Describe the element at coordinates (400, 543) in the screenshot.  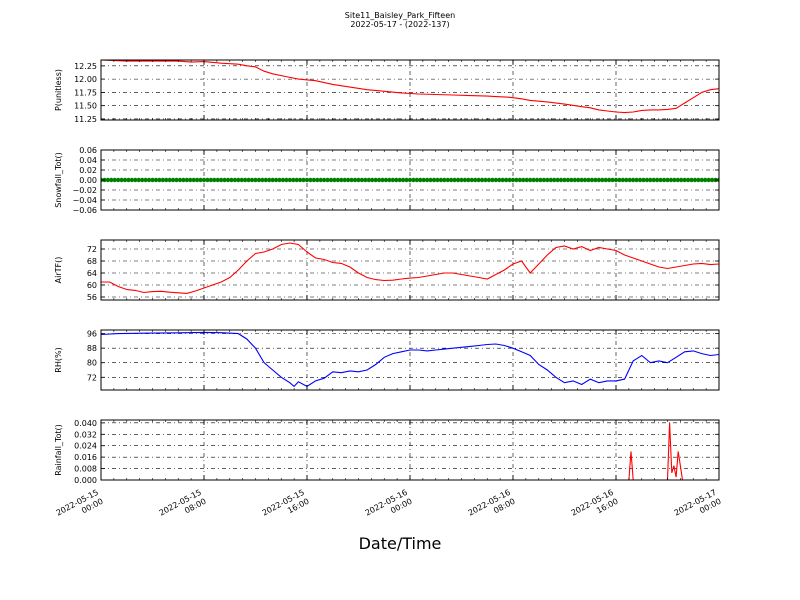
I see `x-axis-label: Date/Time` at that location.